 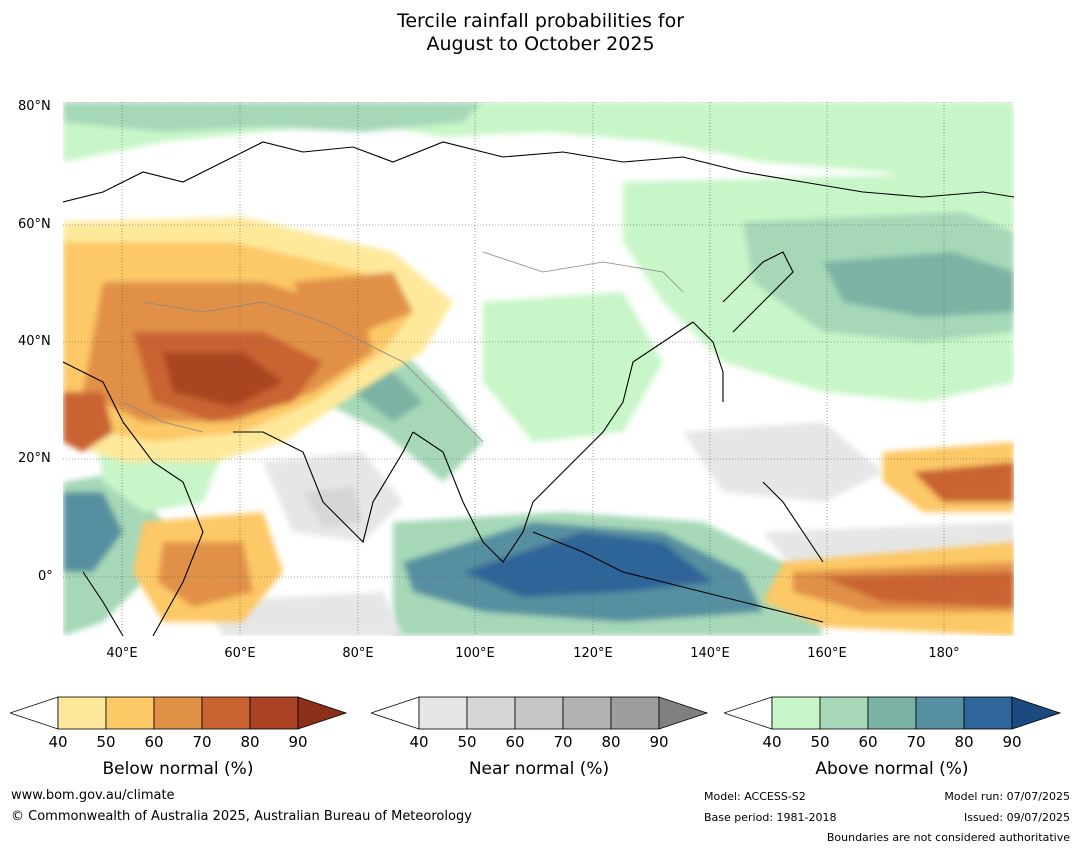 I want to click on near-tick-40: 40, so click(x=419, y=742).